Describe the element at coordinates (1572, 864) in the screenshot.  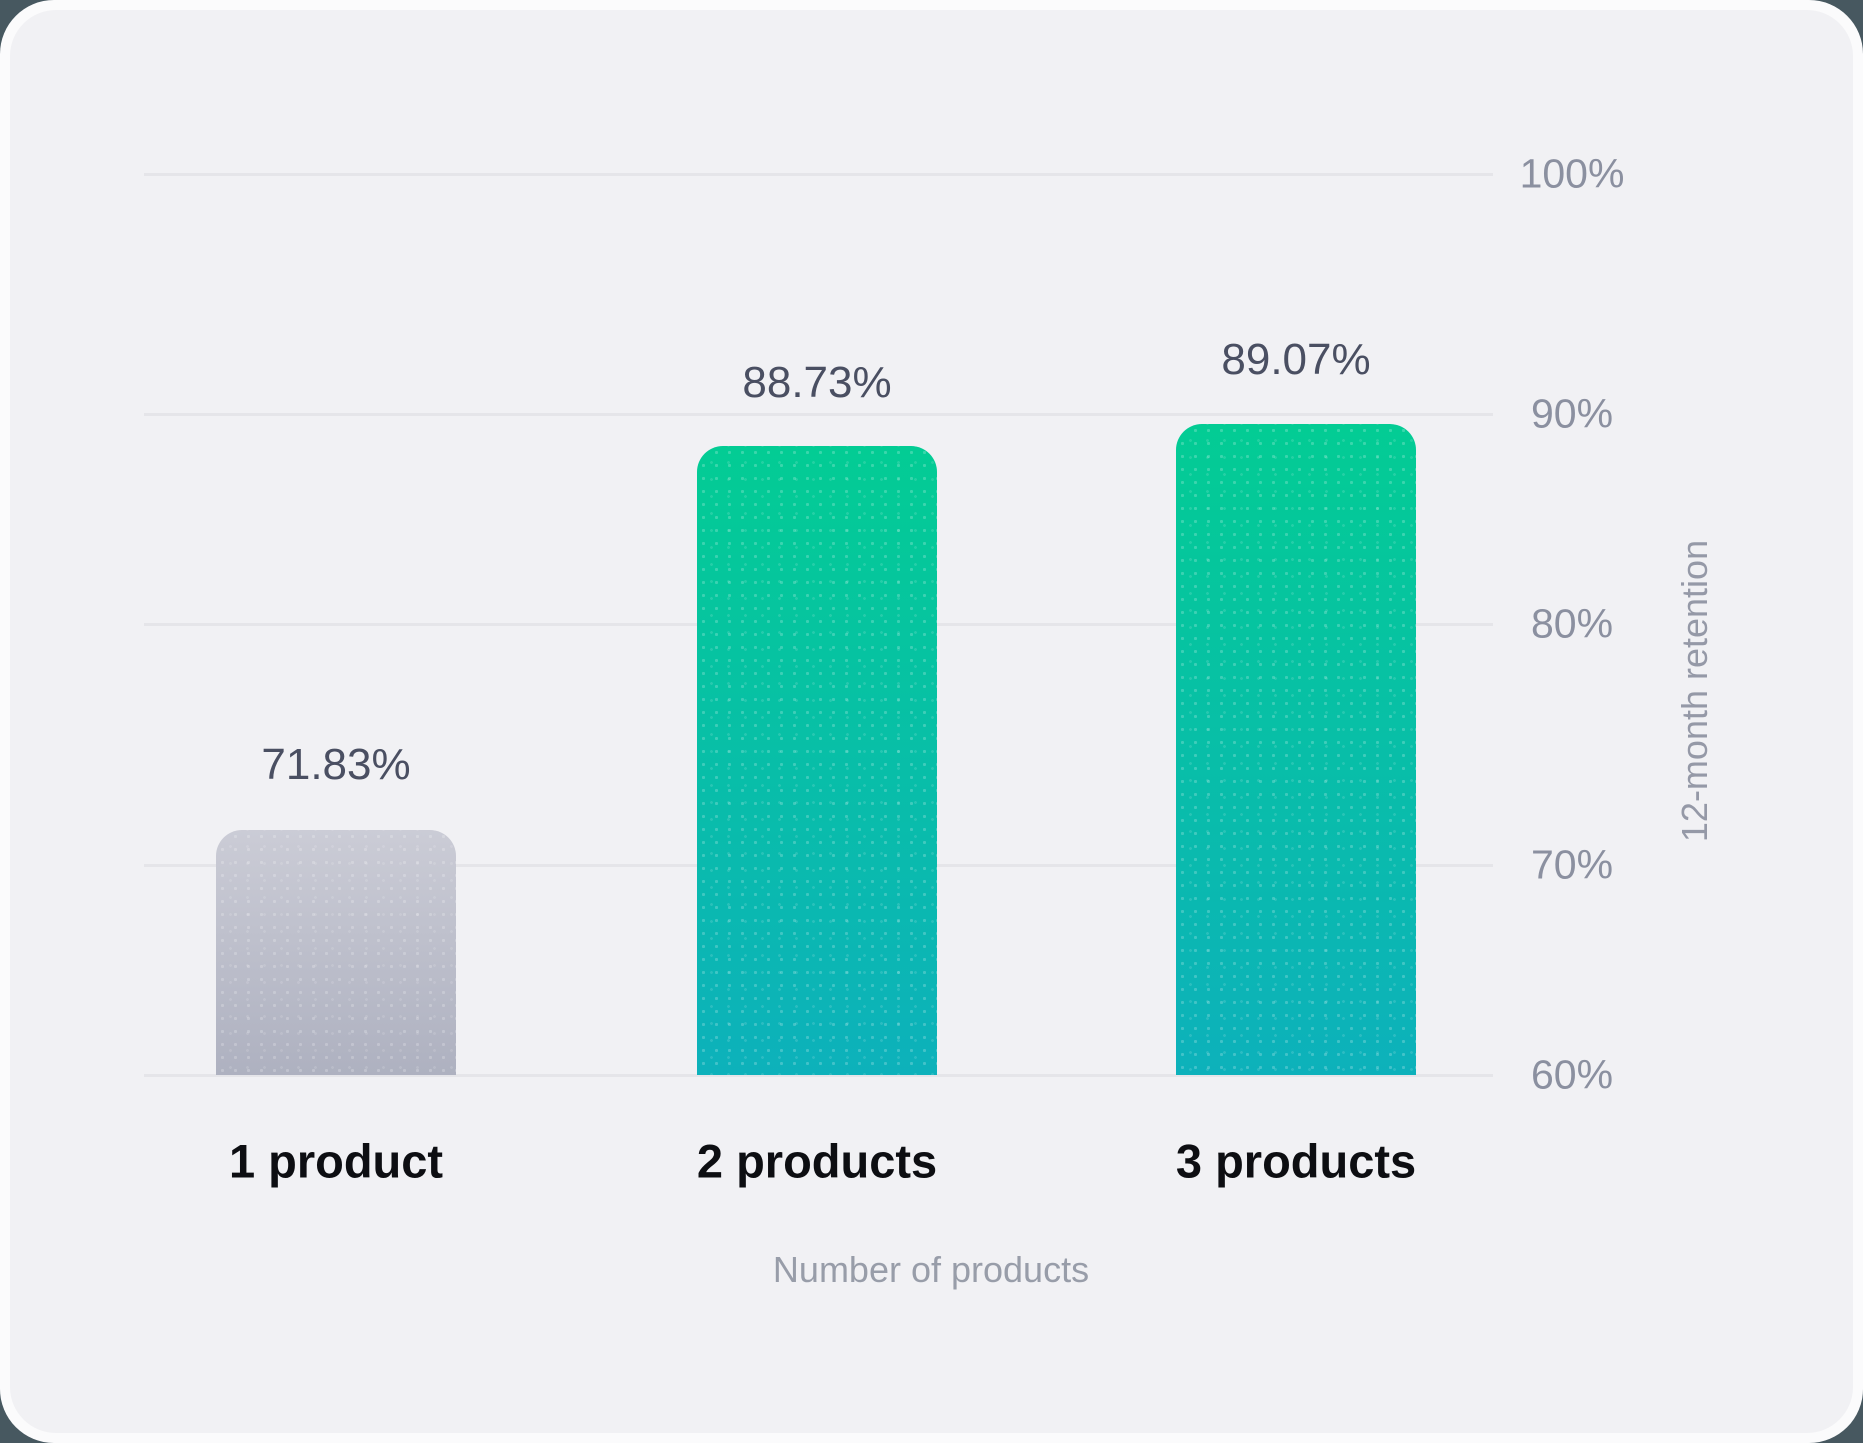
I see `y-tick-label-70: 70%` at that location.